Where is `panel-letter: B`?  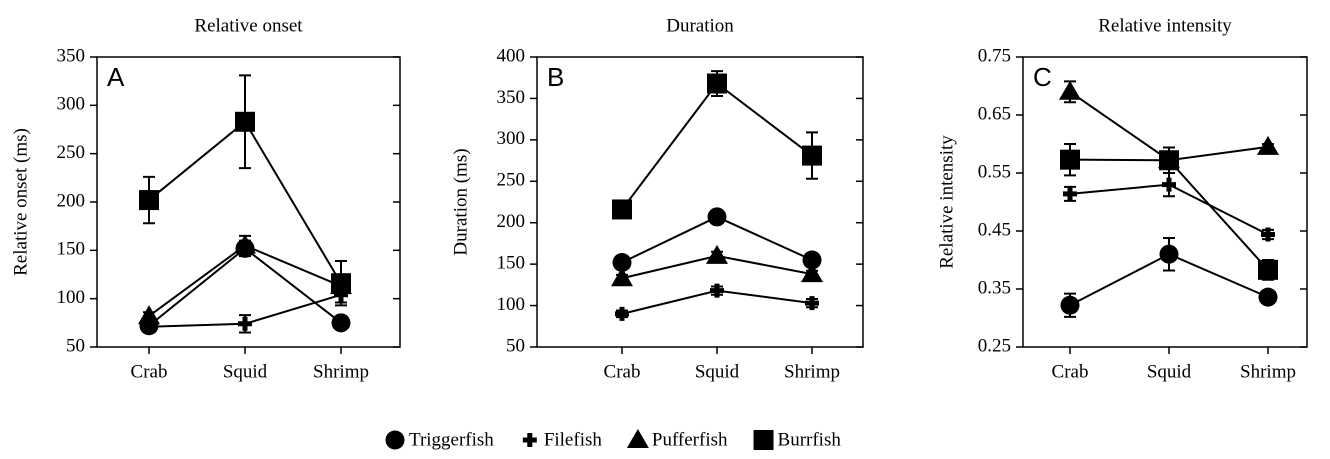
panel-letter: B is located at coordinates (555, 77).